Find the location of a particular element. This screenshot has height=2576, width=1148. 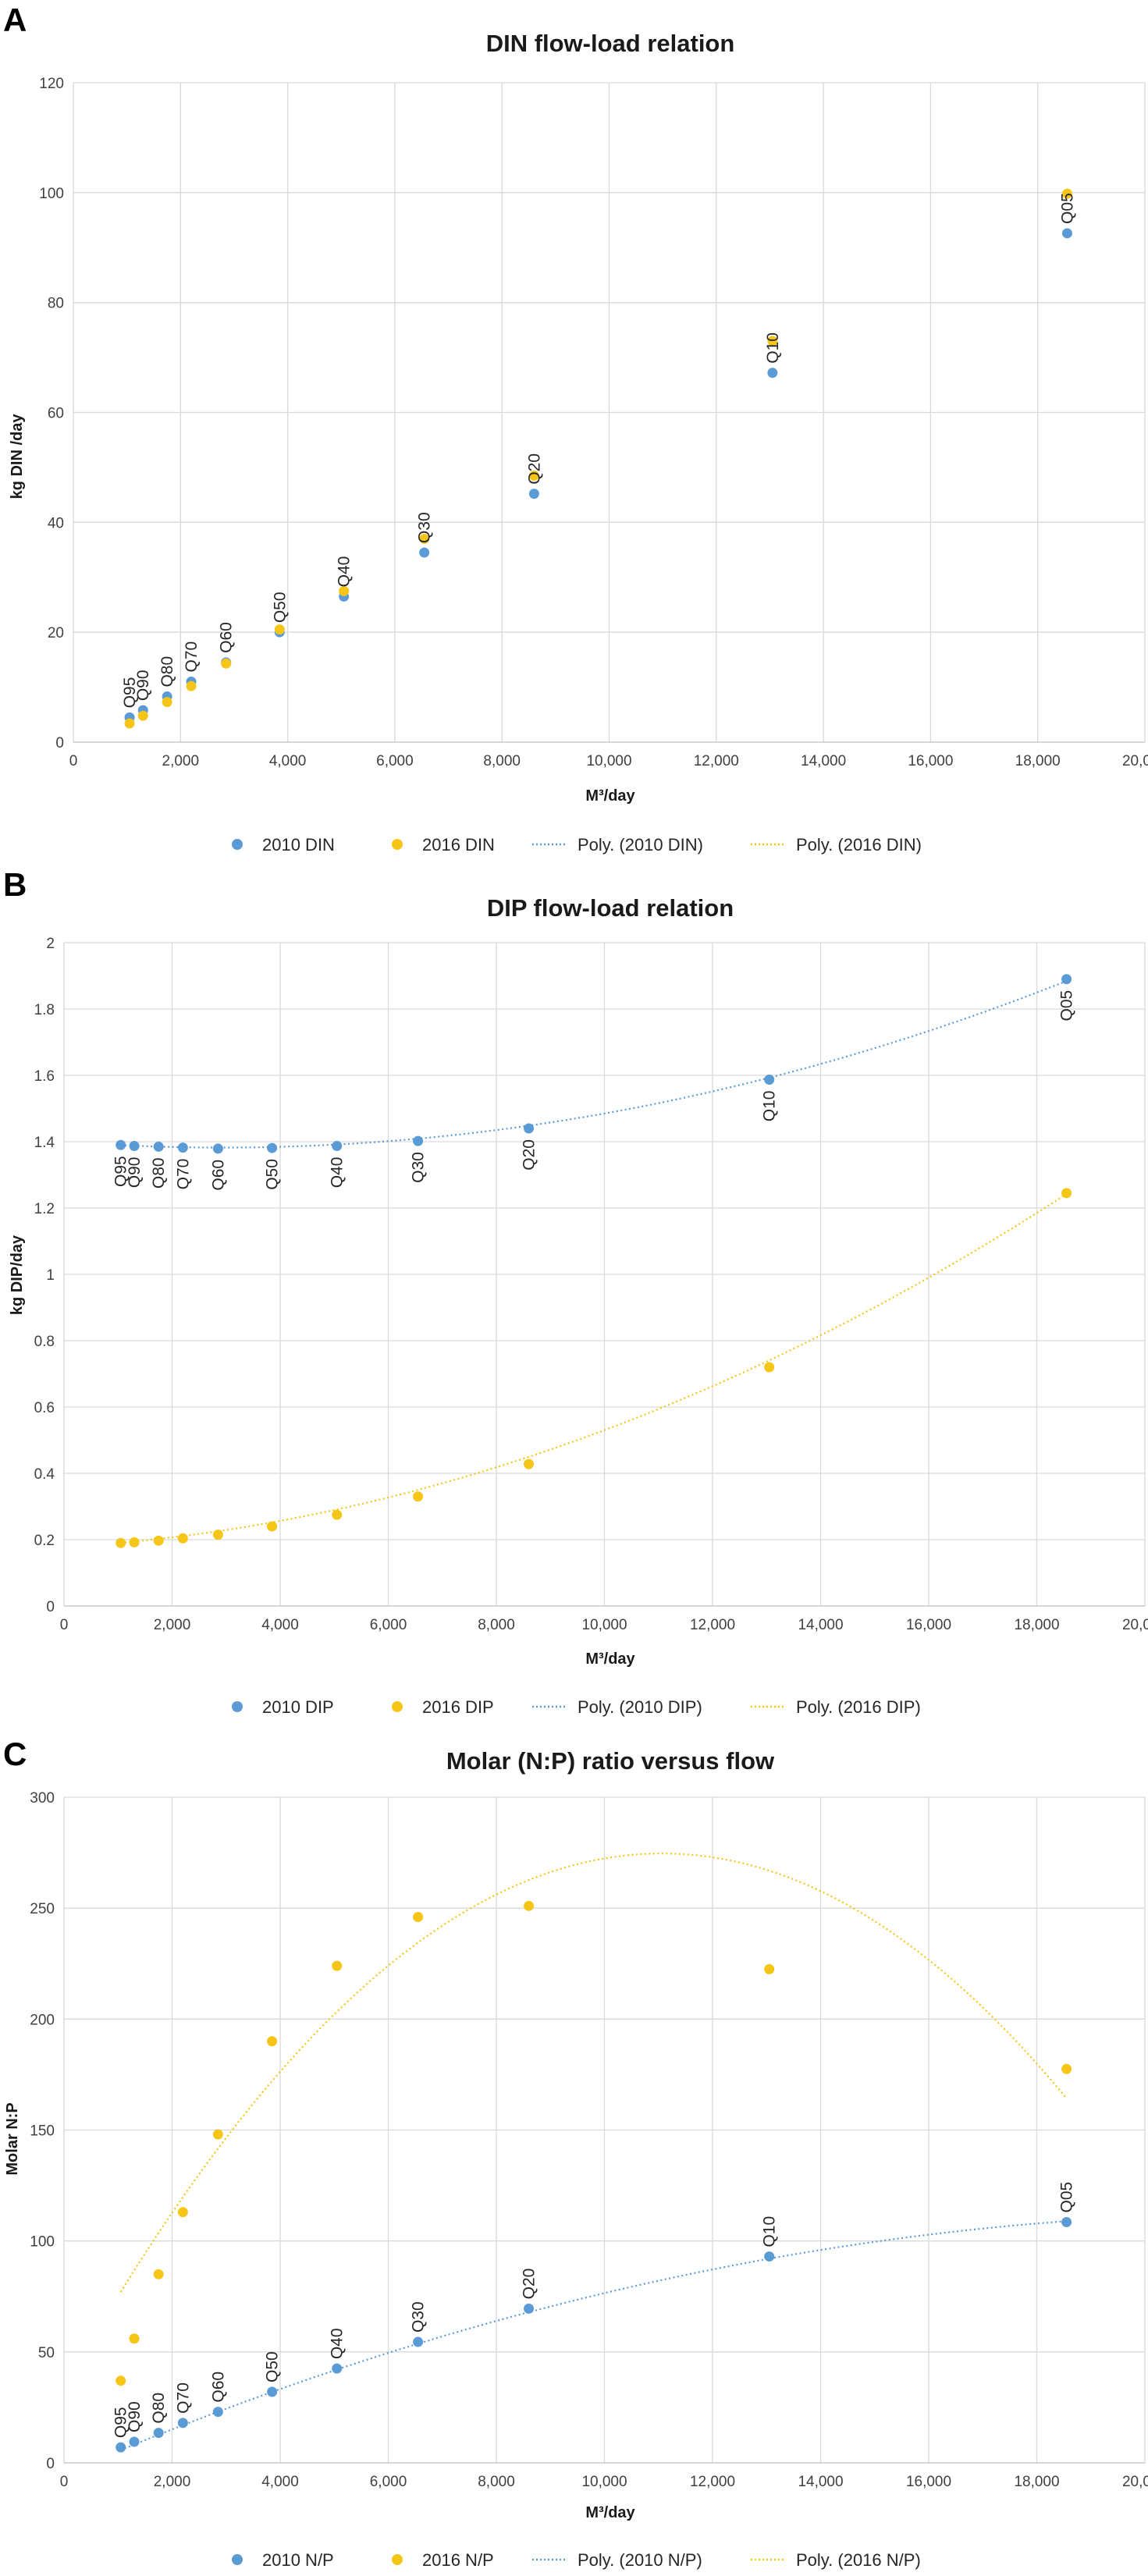

x-tick-label: 4,000 is located at coordinates (280, 2482).